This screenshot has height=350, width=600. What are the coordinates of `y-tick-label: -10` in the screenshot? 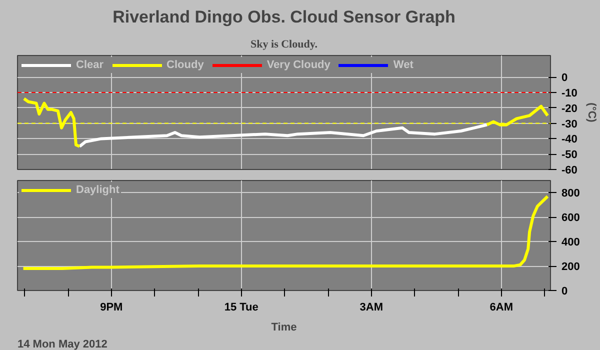 It's located at (570, 93).